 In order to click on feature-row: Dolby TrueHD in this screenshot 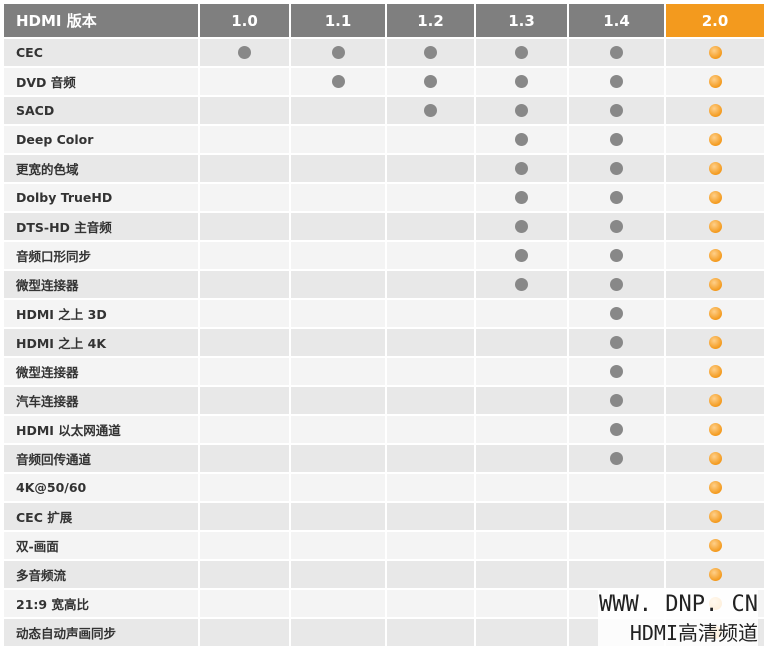, I will do `click(384, 197)`.